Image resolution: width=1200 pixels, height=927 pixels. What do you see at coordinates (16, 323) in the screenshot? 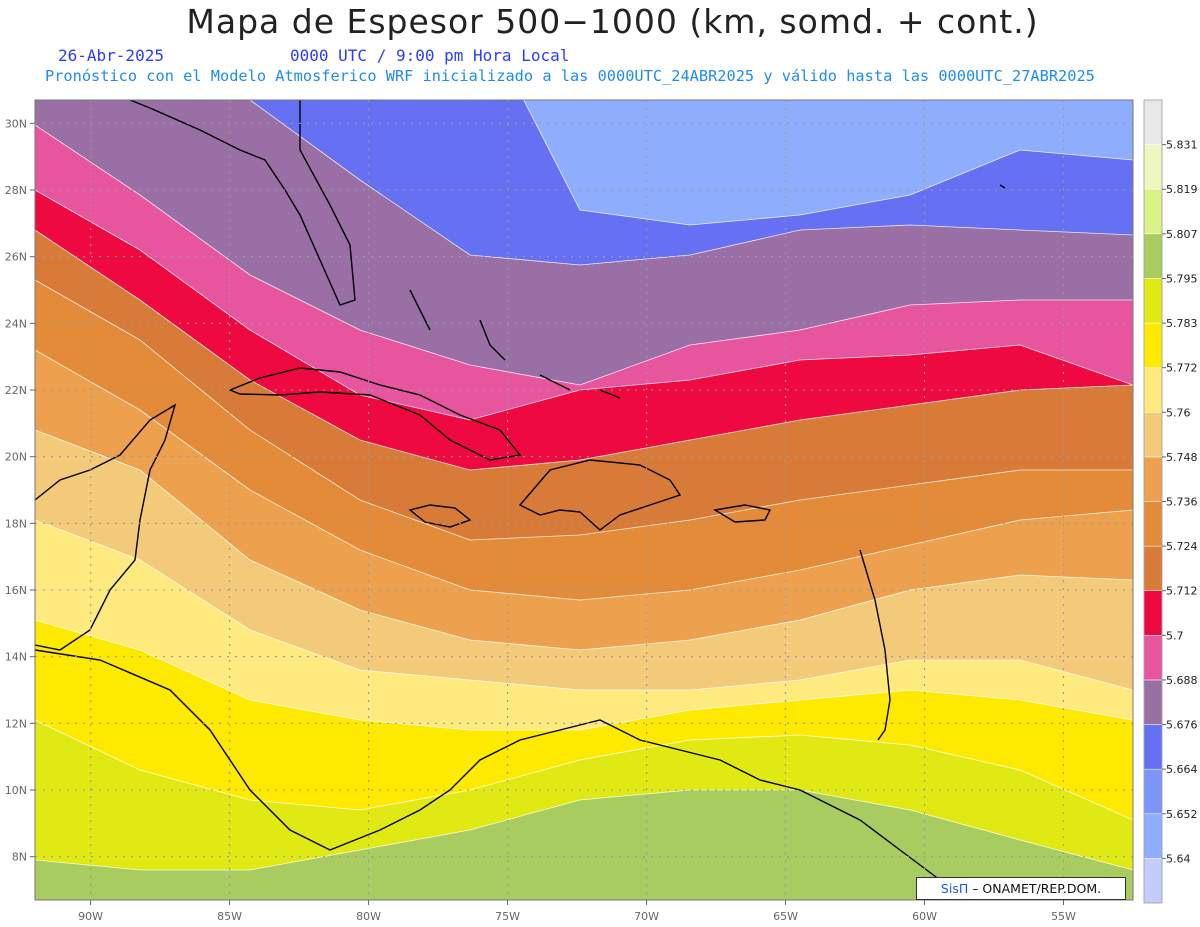
I see `y-tick-label: 24N` at bounding box center [16, 323].